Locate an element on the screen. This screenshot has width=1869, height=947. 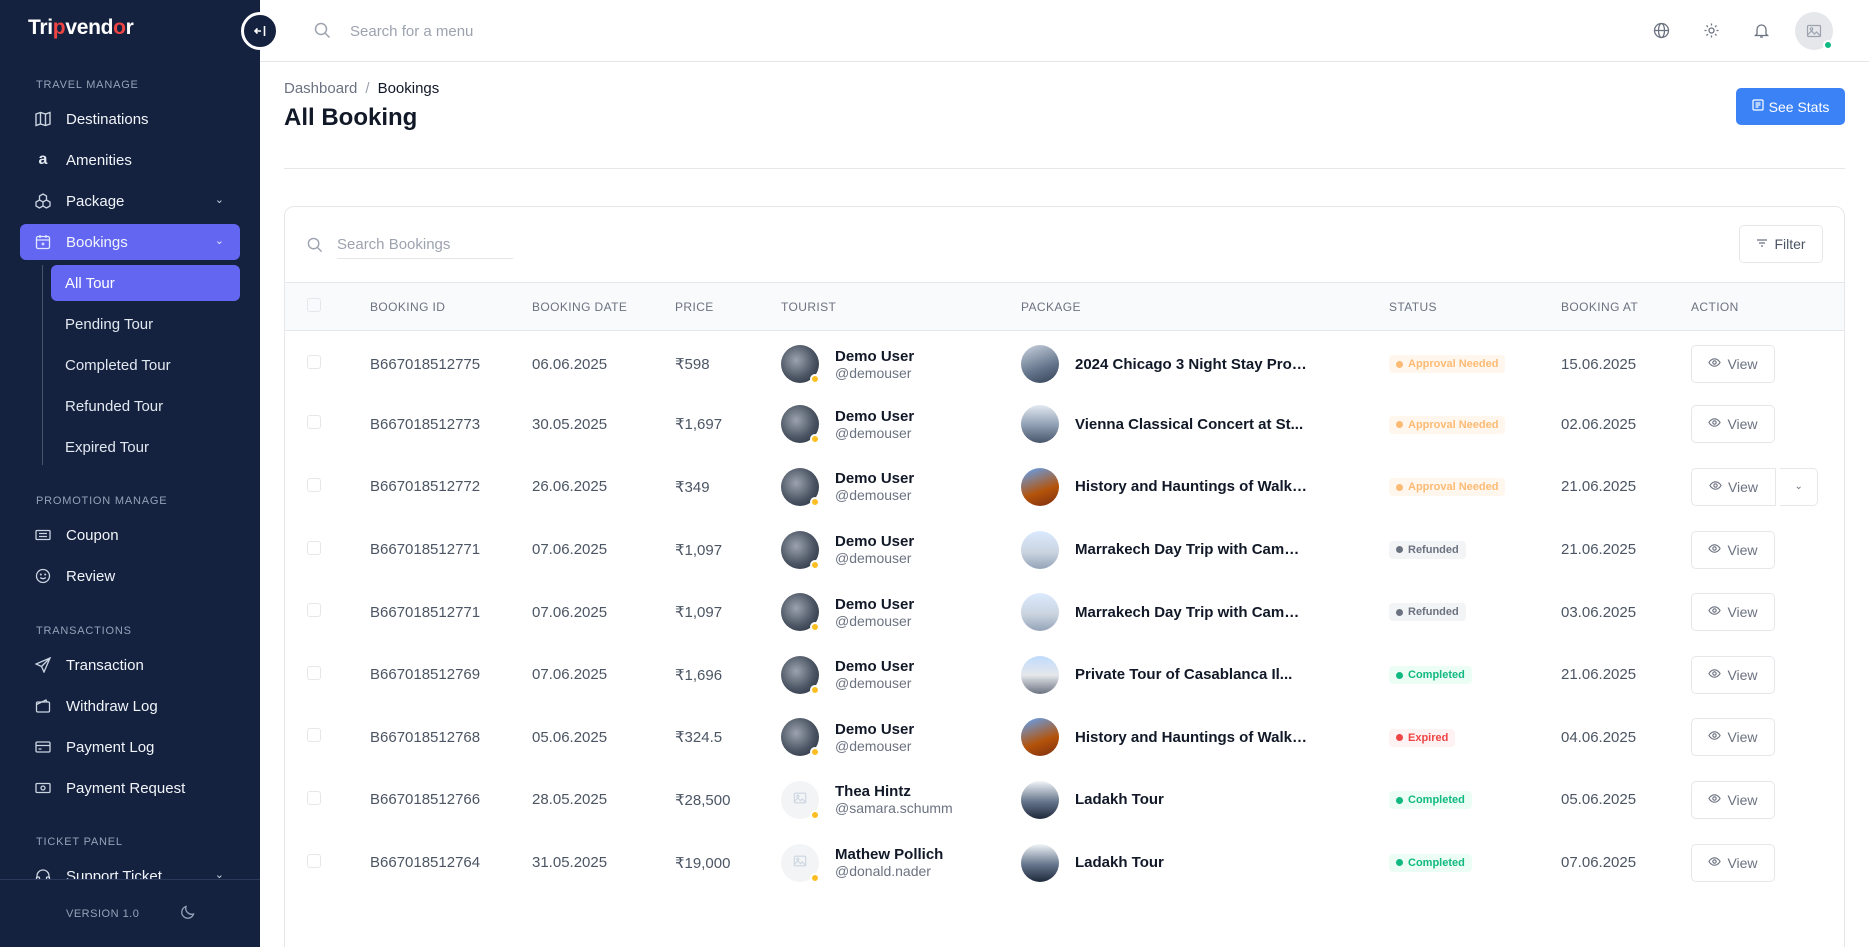
smile-icon is located at coordinates (43, 576).